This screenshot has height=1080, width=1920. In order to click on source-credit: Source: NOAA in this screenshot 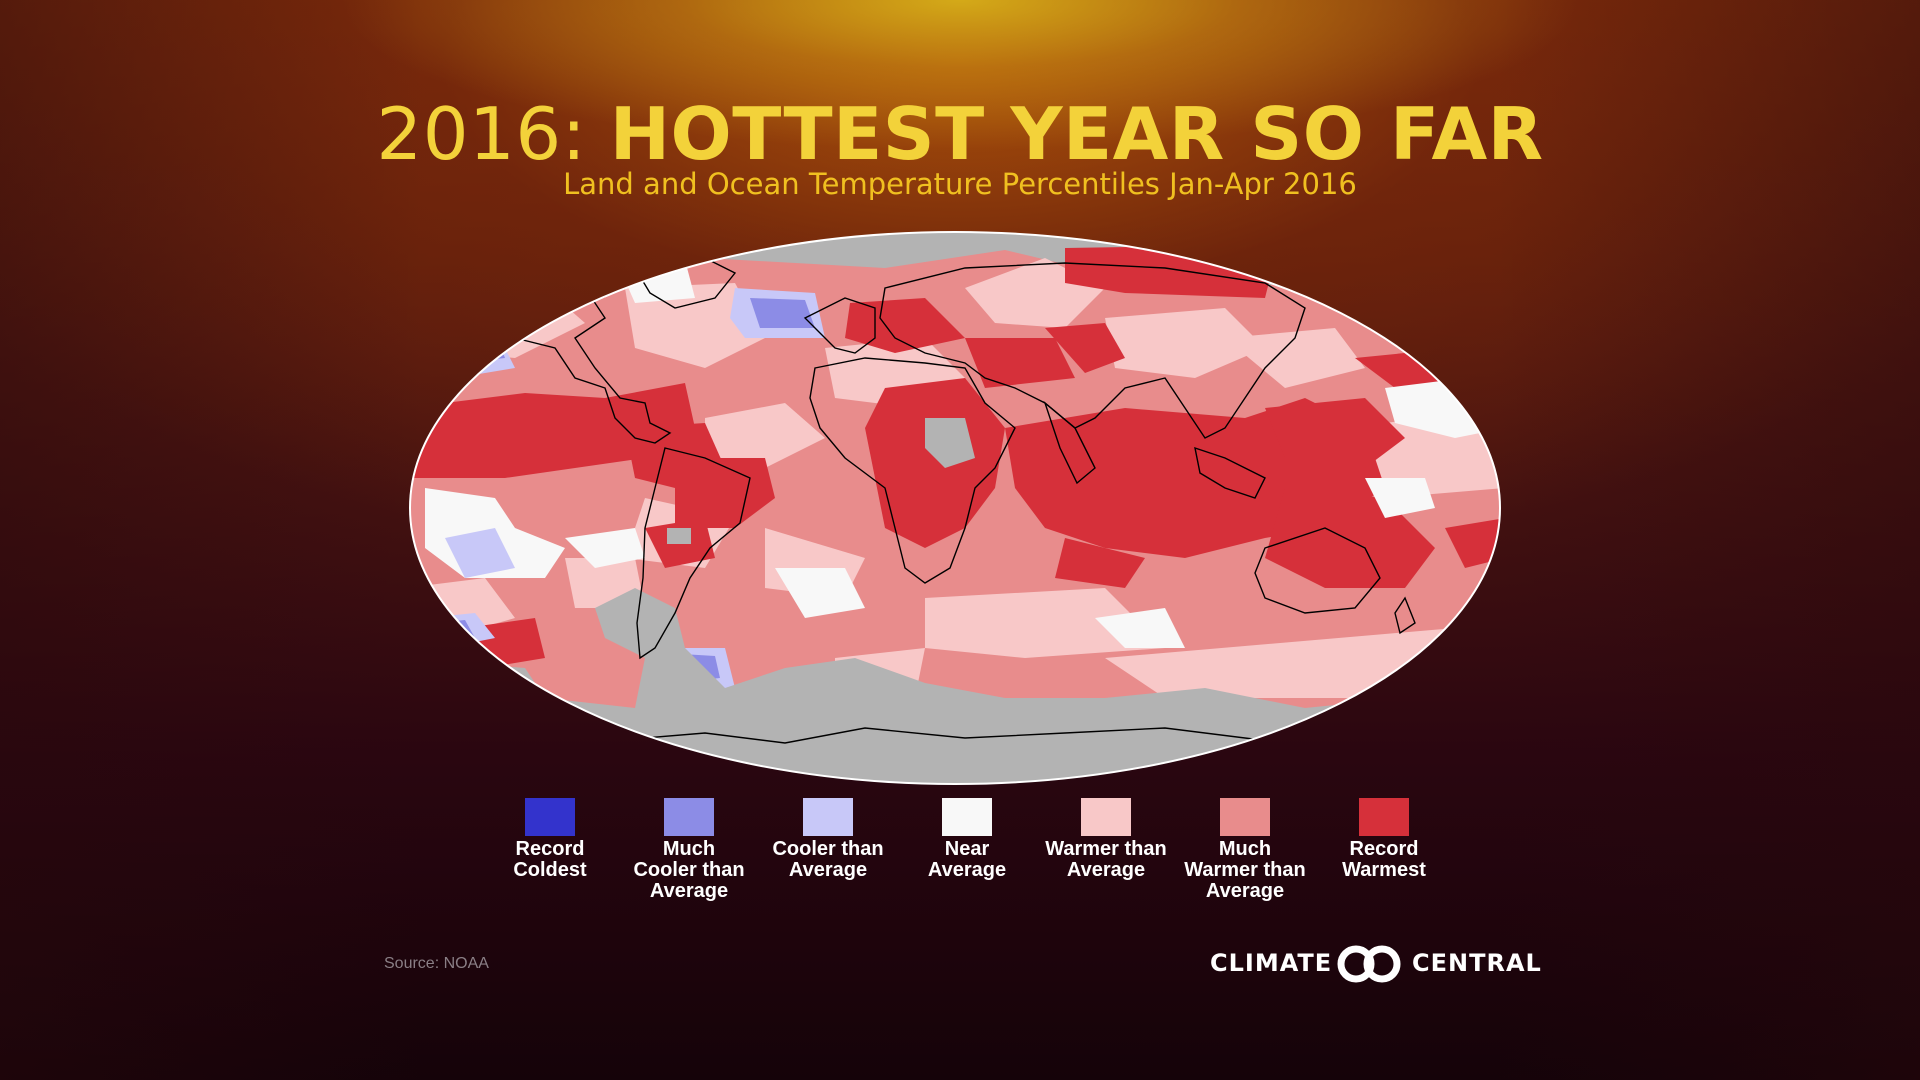, I will do `click(436, 963)`.